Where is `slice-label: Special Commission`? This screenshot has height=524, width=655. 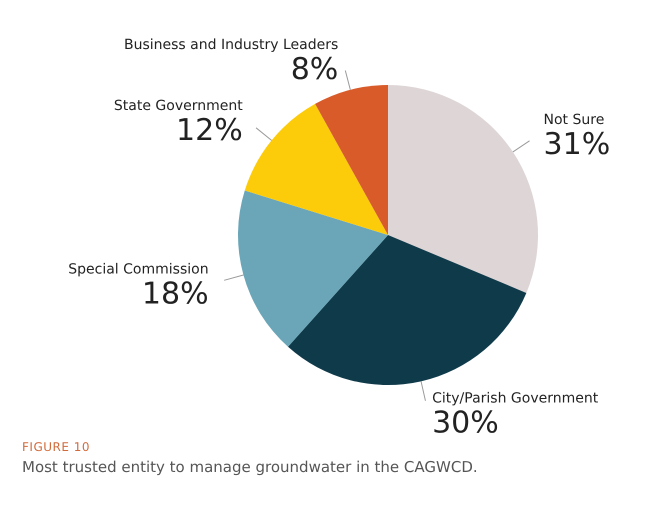 slice-label: Special Commission is located at coordinates (138, 270).